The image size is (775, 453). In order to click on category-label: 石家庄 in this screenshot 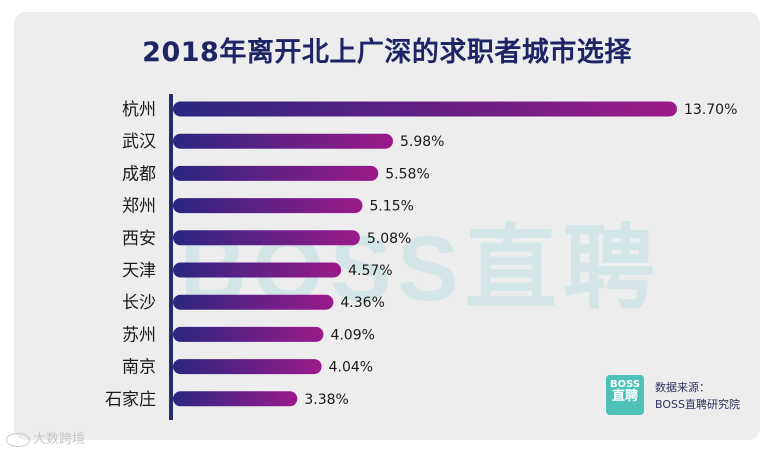, I will do `click(130, 400)`.